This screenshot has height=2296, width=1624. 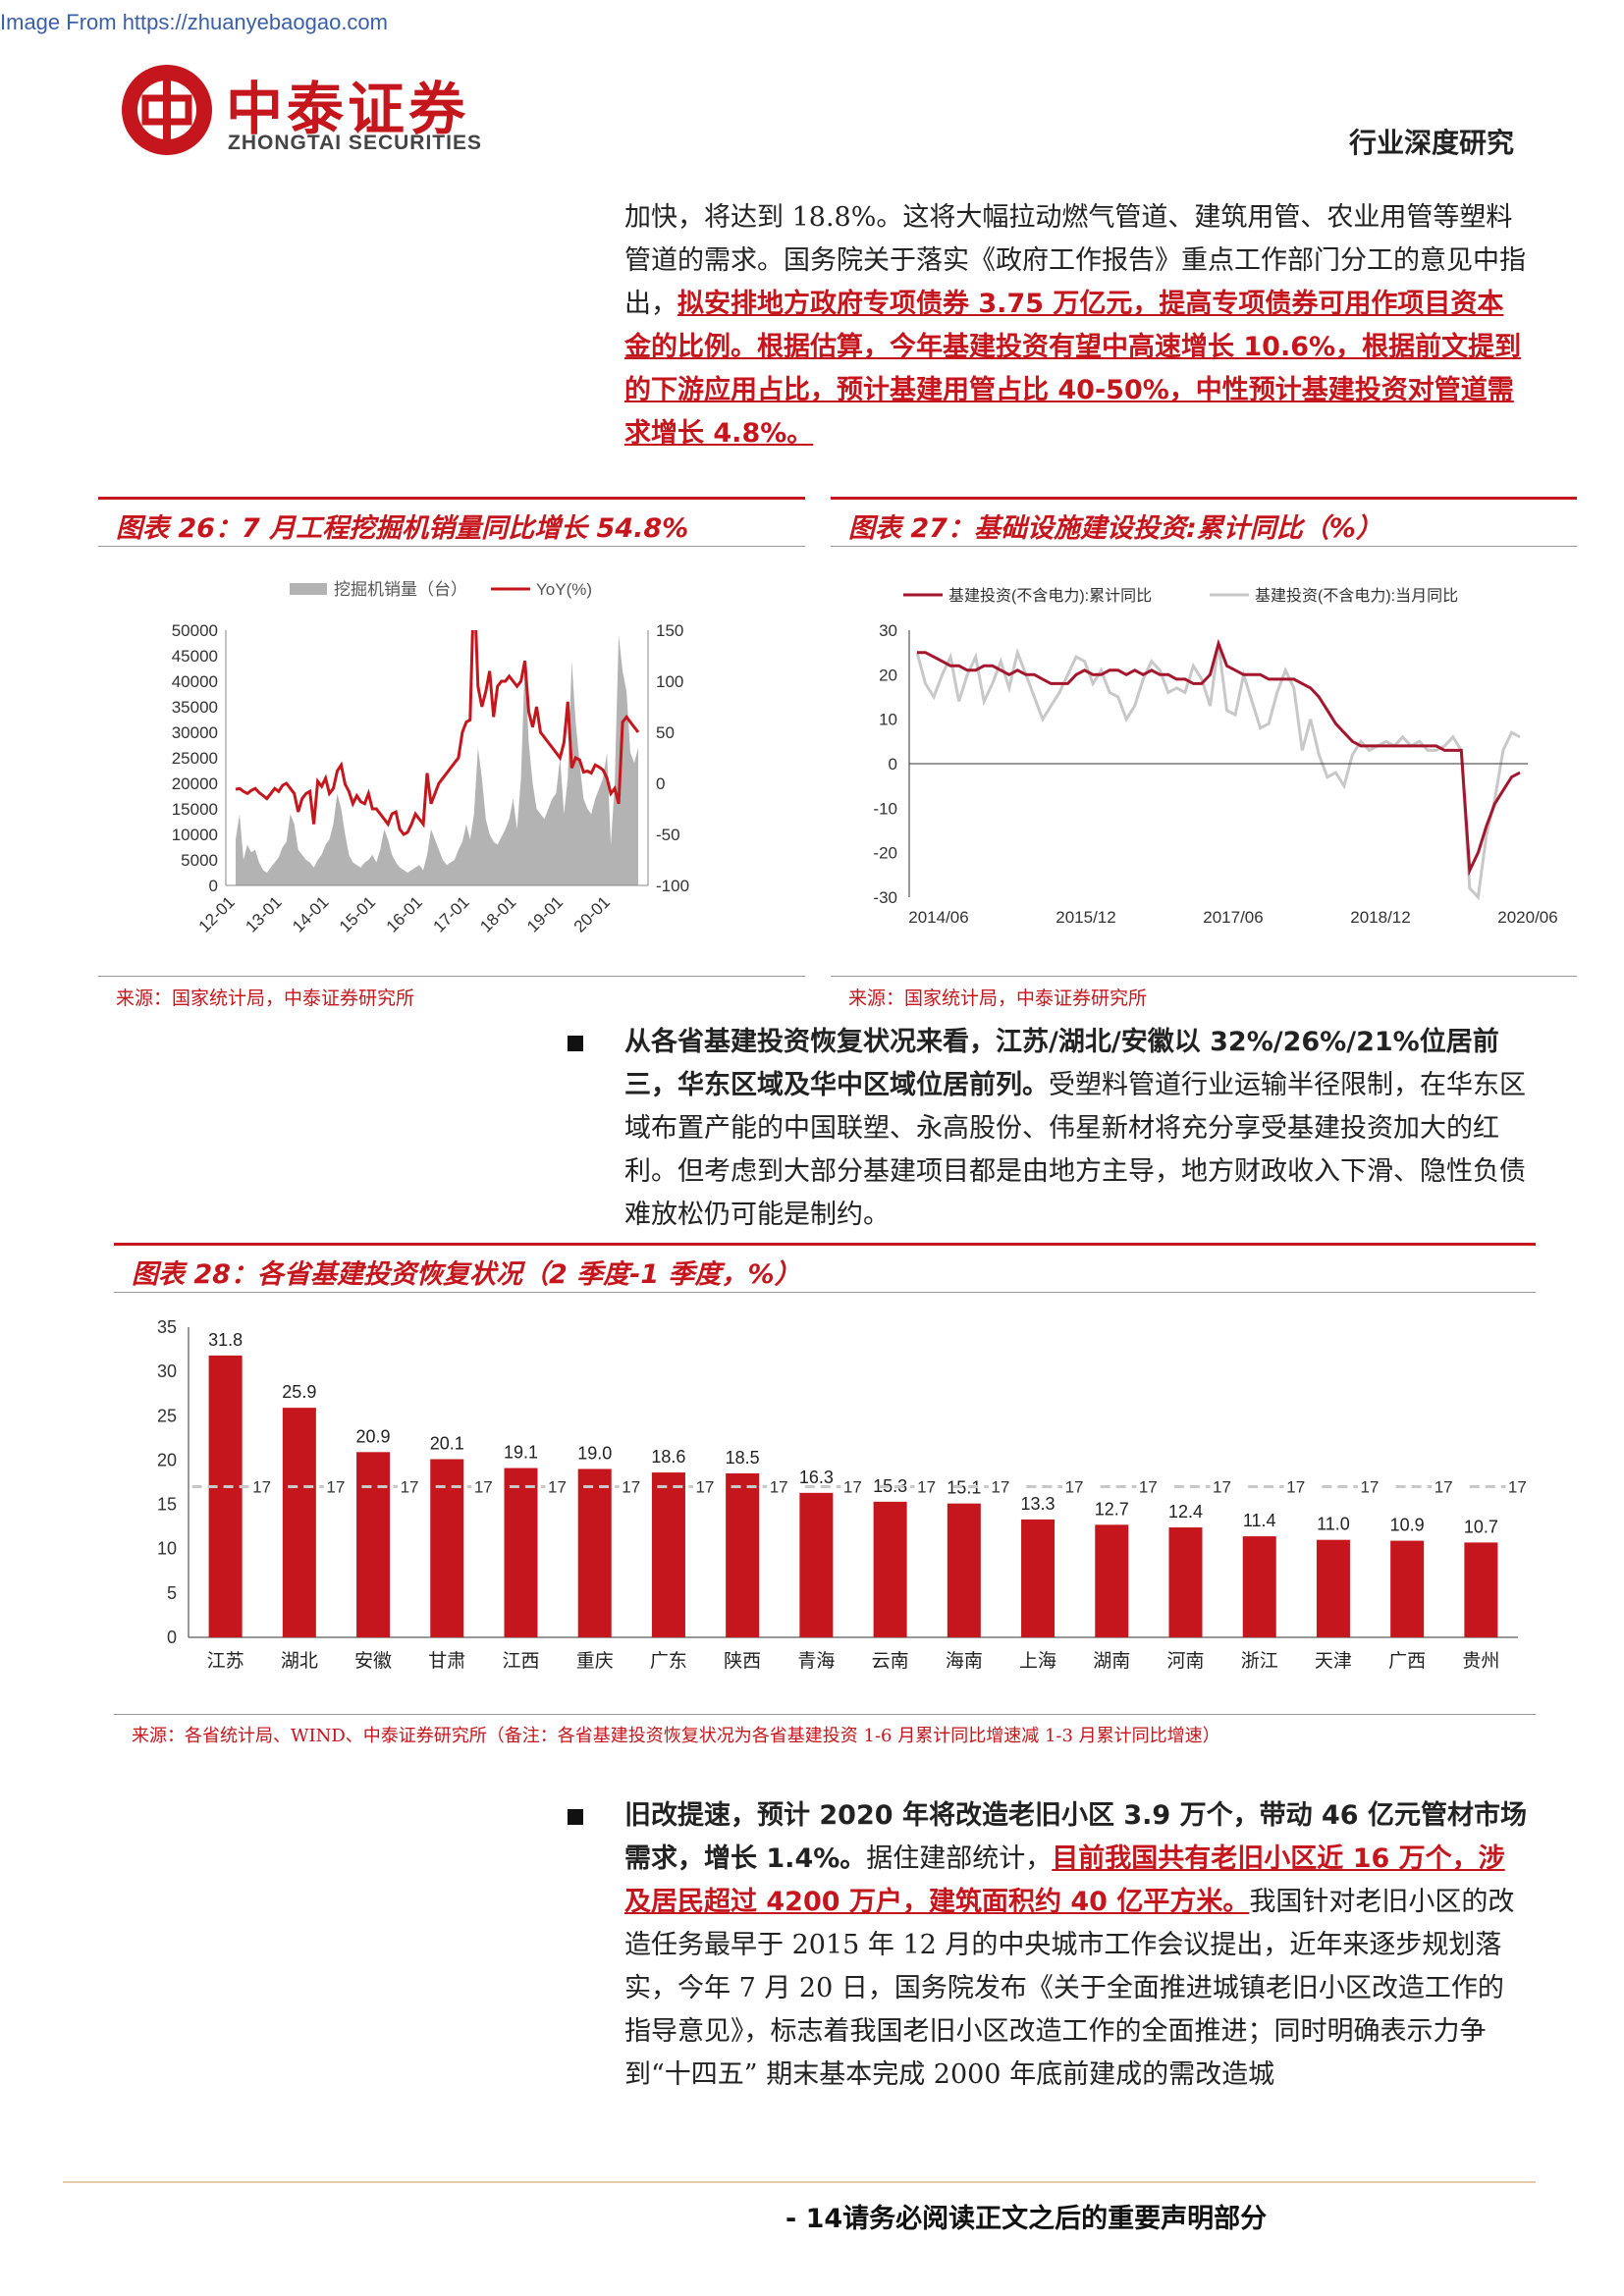 I want to click on y-left-tick-label: 45000, so click(x=195, y=656).